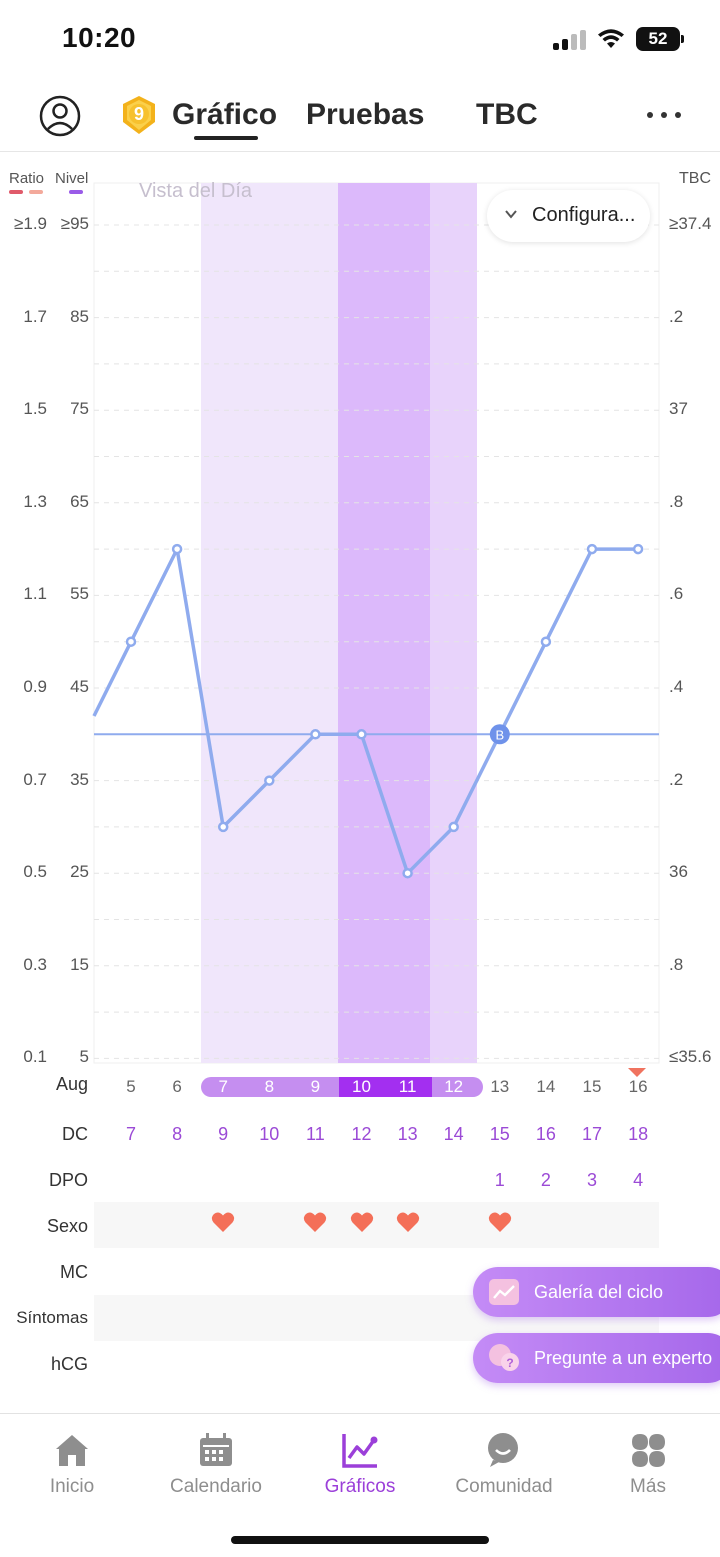 The width and height of the screenshot is (720, 1557). I want to click on ratio-tick-label: 1.5, so click(35, 409).